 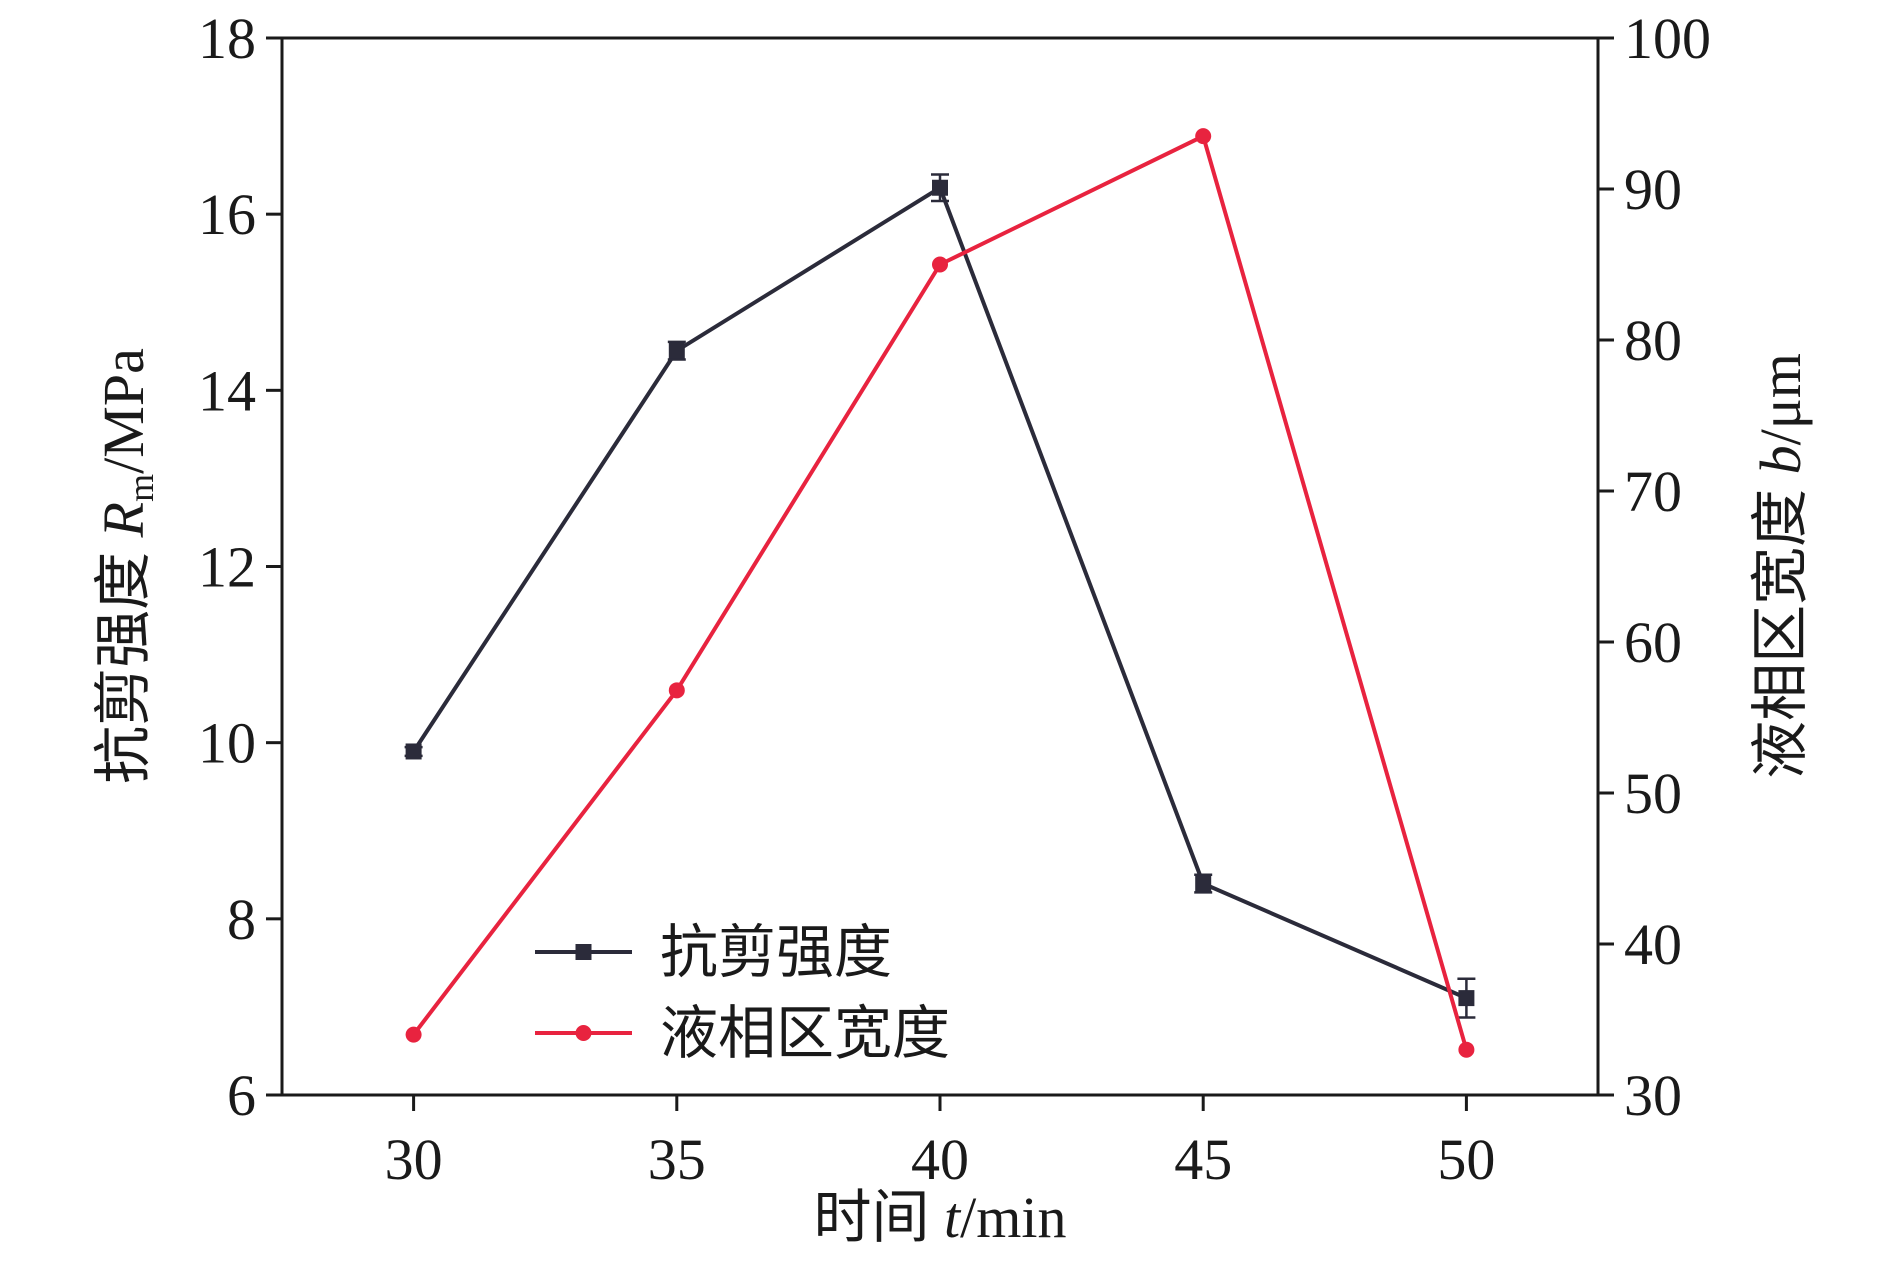 I want to click on x-tick-label: 30, so click(x=414, y=1159).